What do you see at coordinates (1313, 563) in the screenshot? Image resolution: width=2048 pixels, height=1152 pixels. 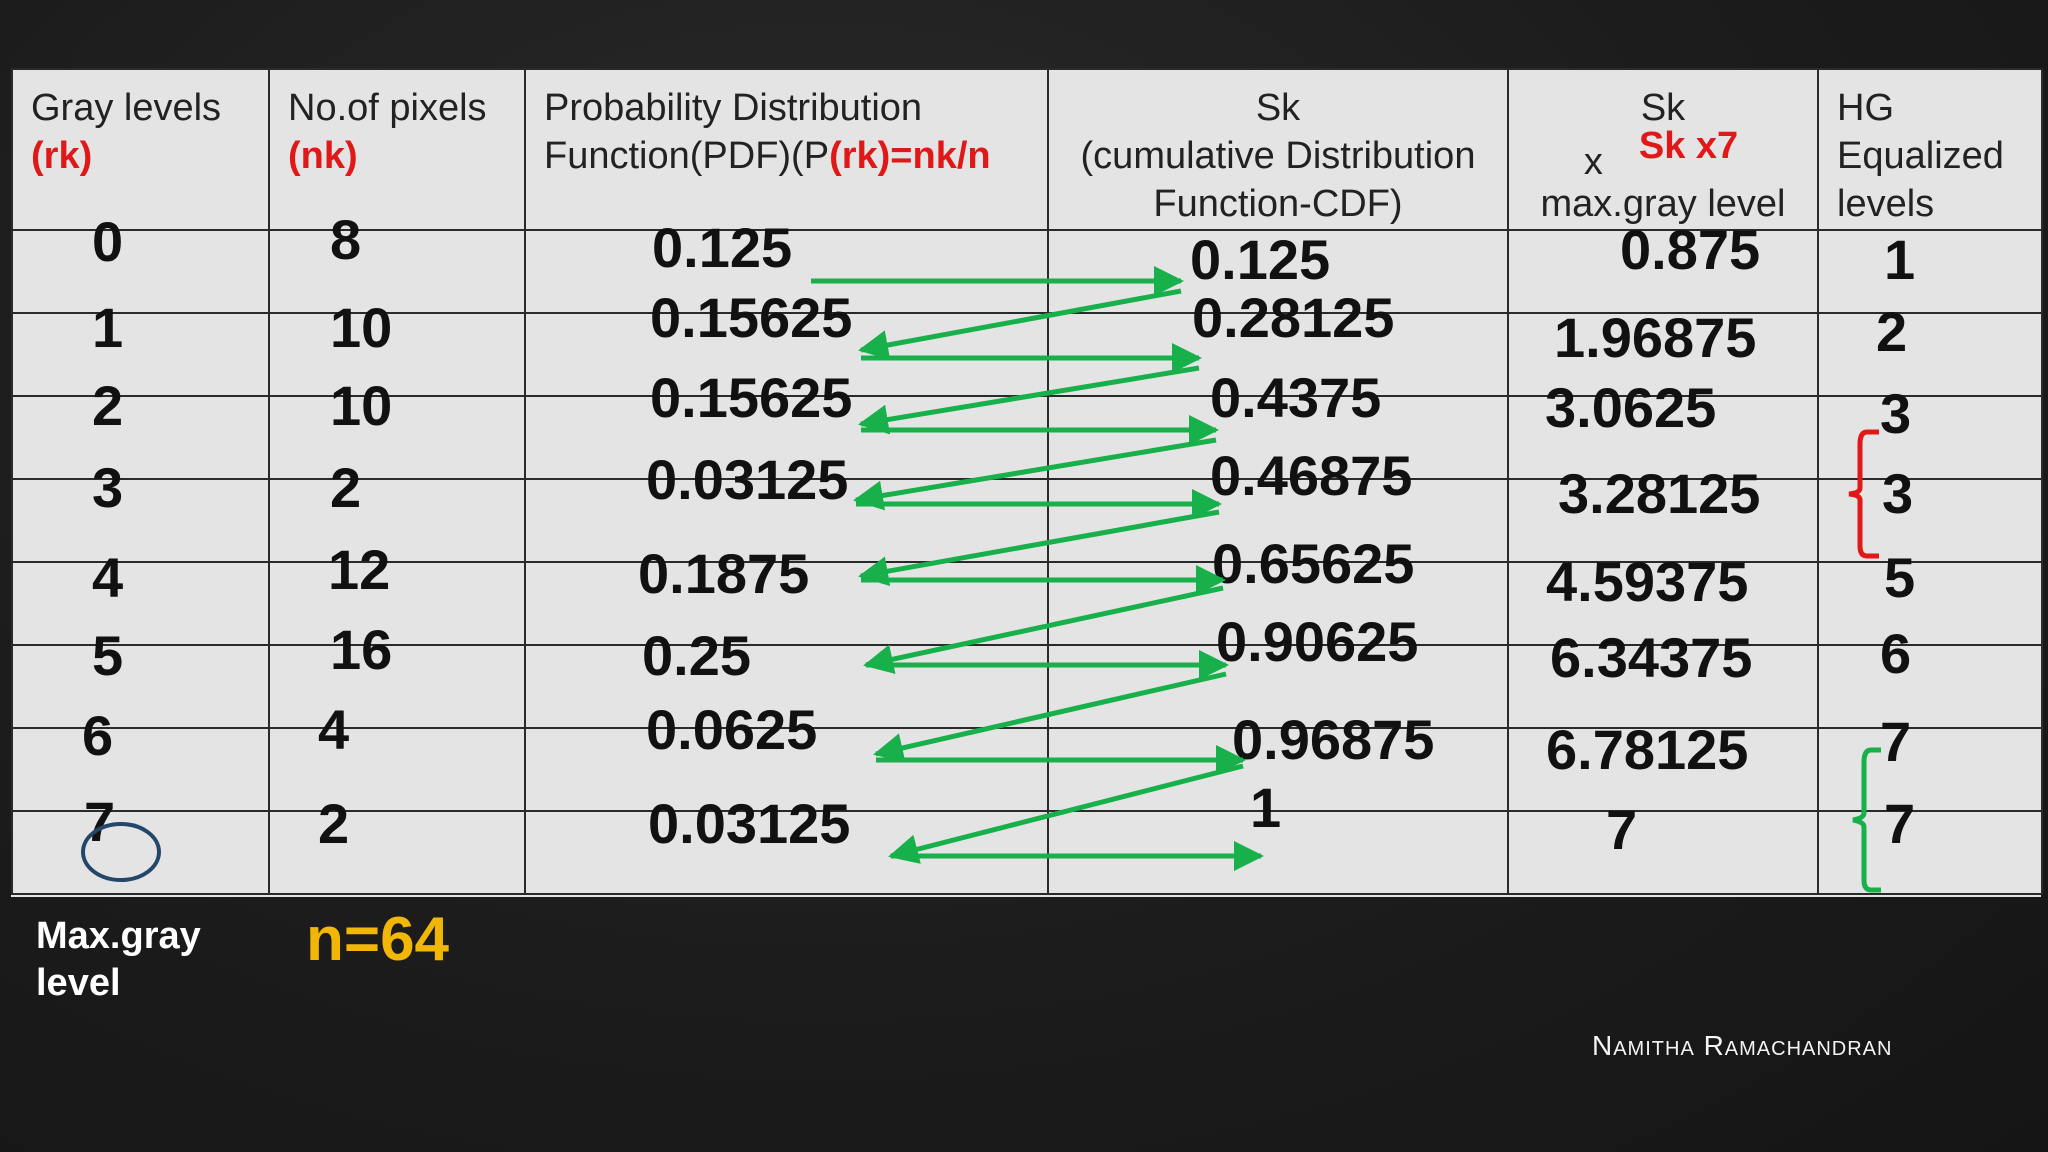 I see `cell-cdf: 0.65625` at bounding box center [1313, 563].